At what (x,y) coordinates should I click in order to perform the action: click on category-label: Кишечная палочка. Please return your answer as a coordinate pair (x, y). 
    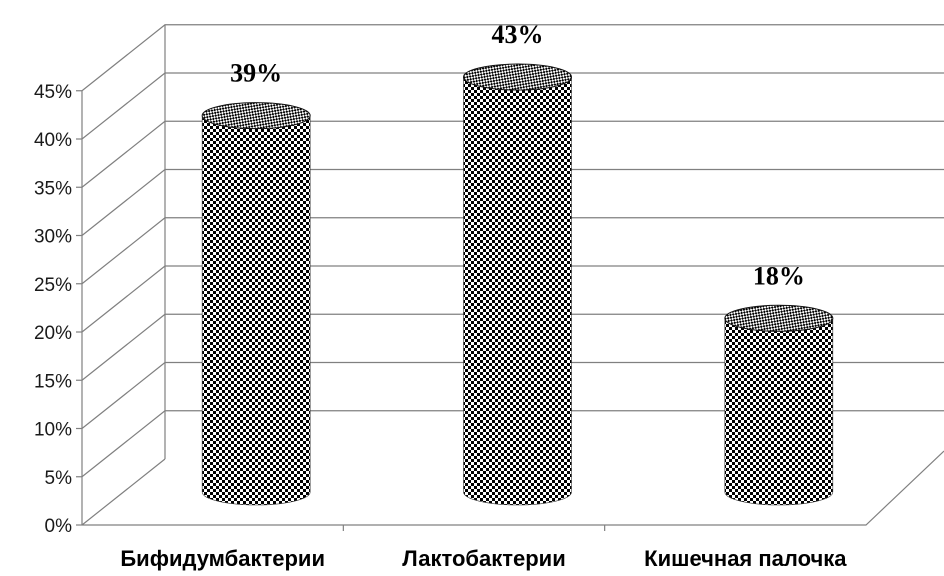
    Looking at the image, I should click on (745, 558).